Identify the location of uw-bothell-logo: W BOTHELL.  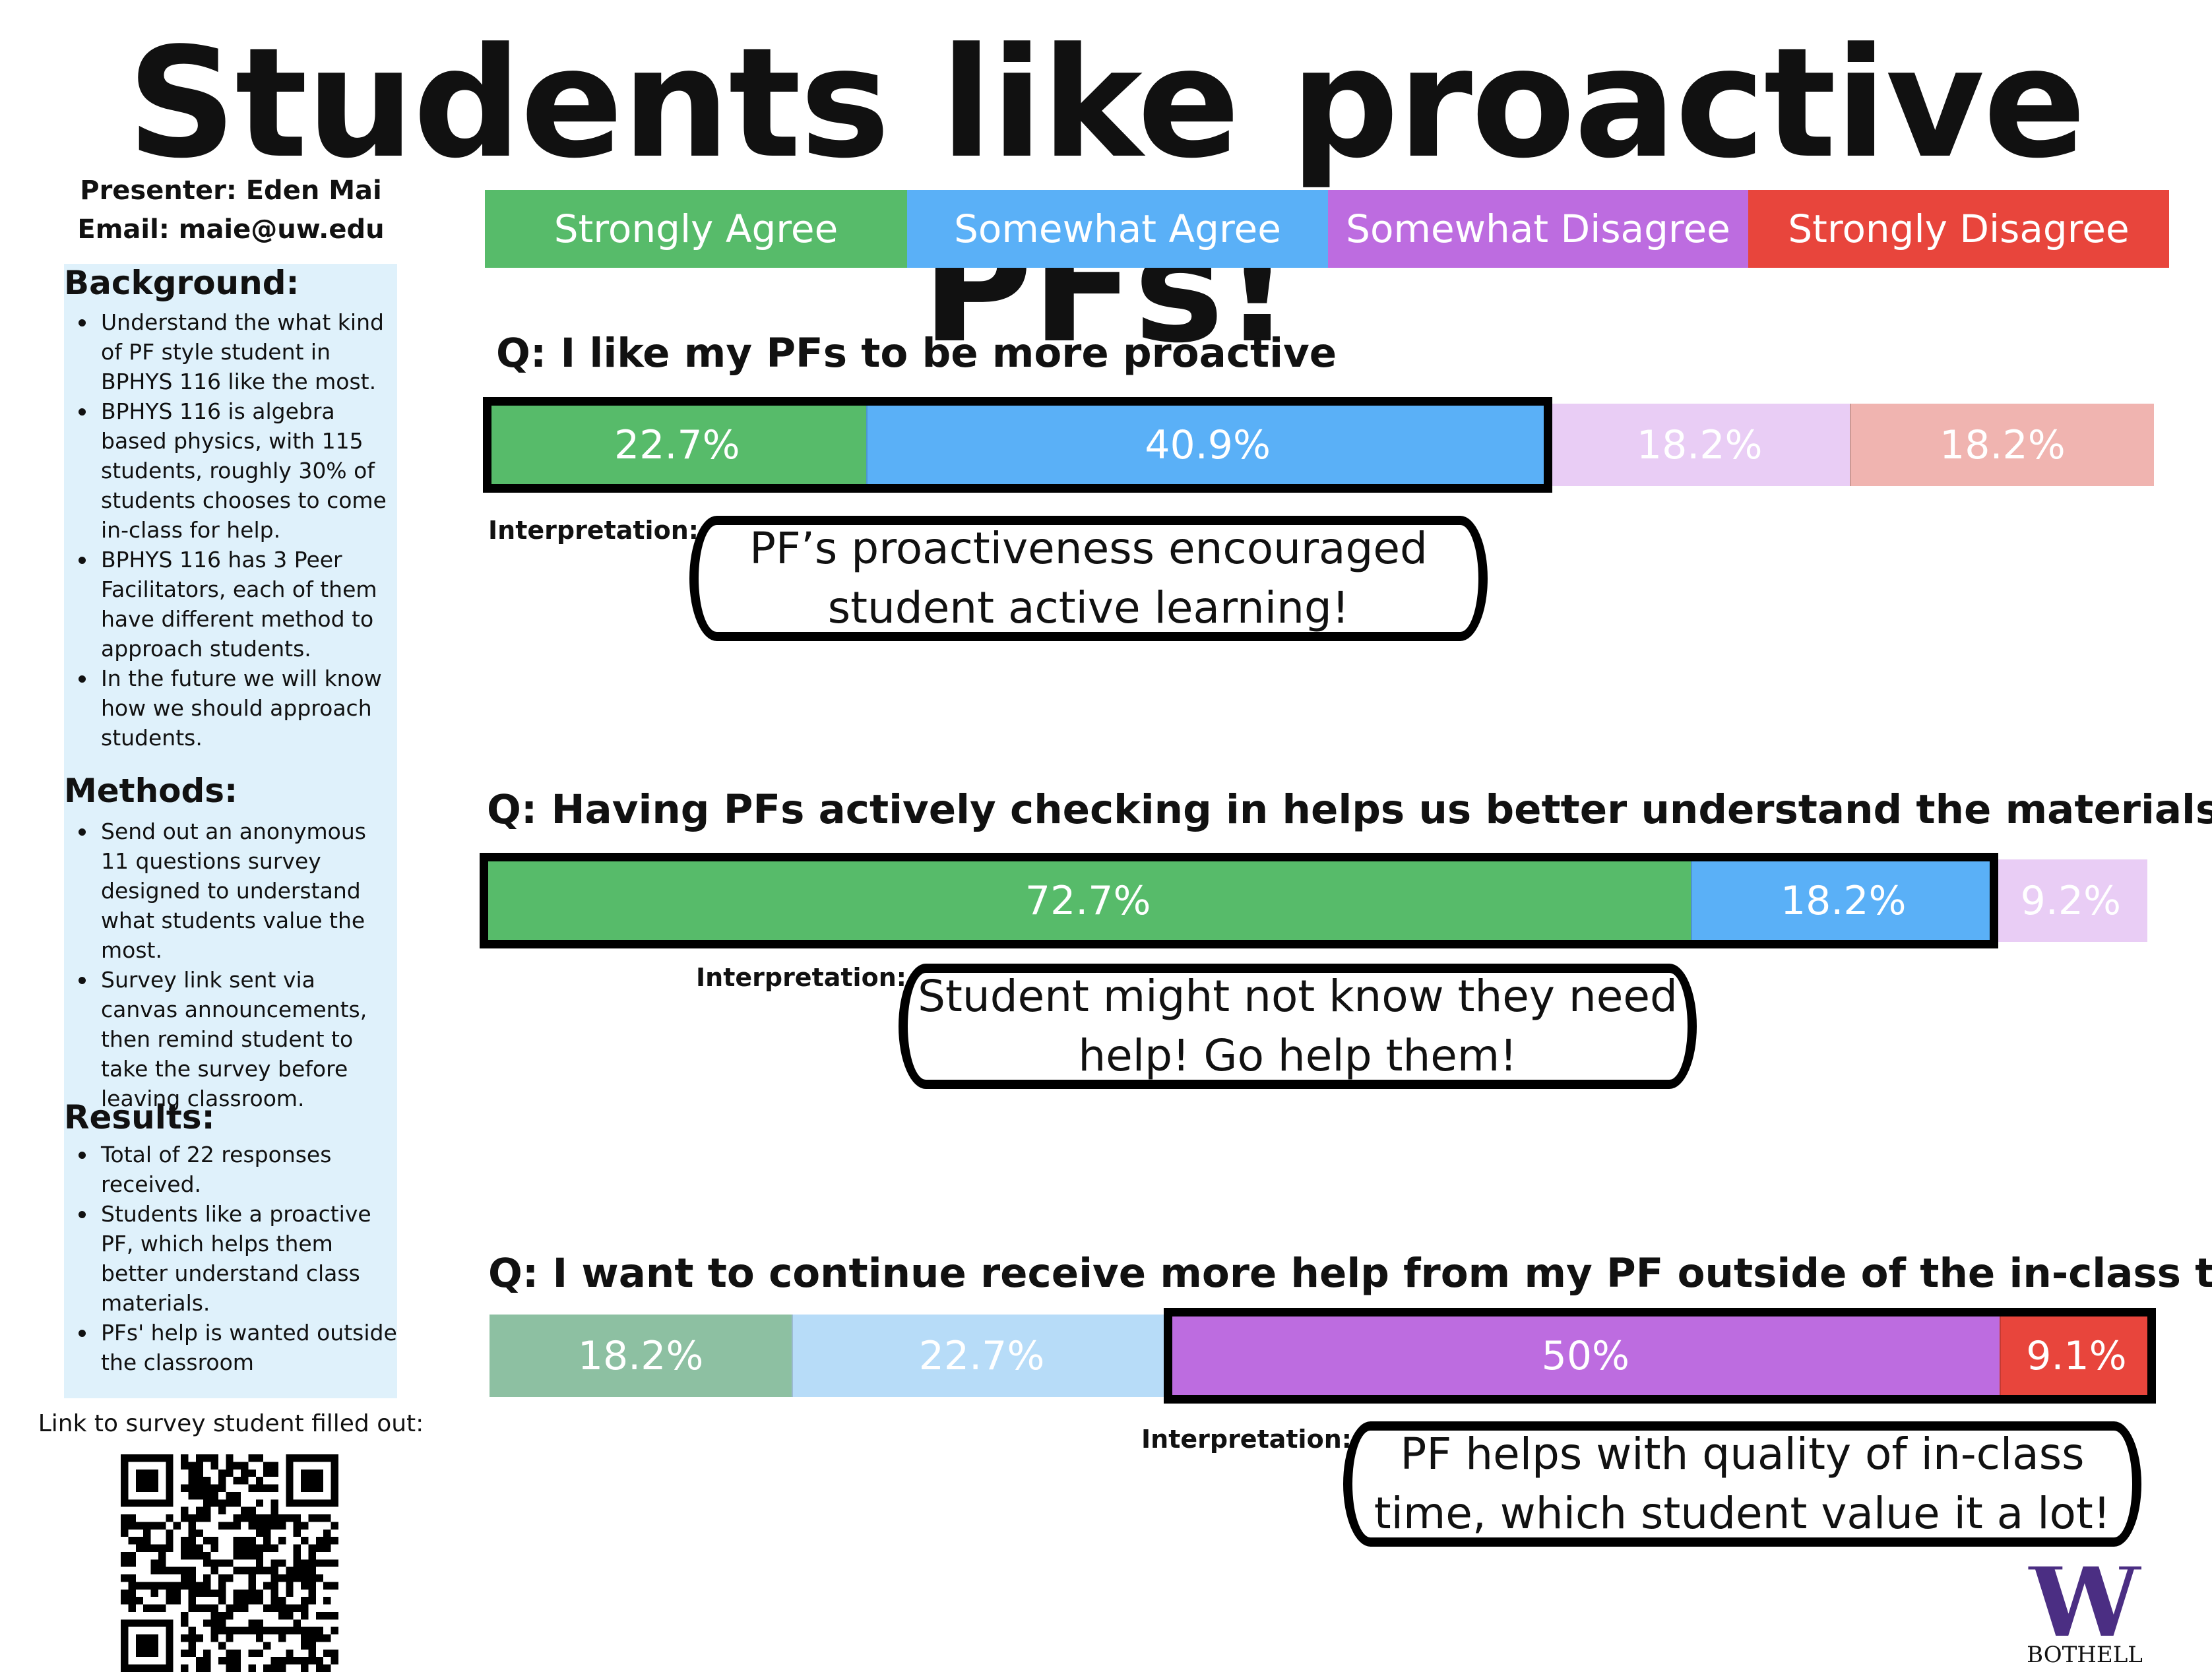
(2085, 1615).